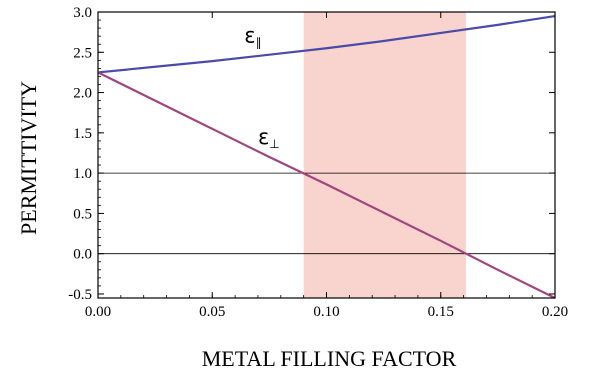 This screenshot has height=378, width=595. What do you see at coordinates (82, 13) in the screenshot?
I see `y-tick-label: 3.0` at bounding box center [82, 13].